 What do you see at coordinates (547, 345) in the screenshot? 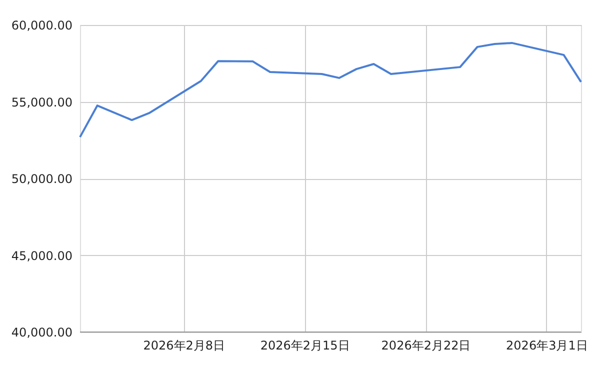
I see `x-tick-label: 2026年3月1日` at bounding box center [547, 345].